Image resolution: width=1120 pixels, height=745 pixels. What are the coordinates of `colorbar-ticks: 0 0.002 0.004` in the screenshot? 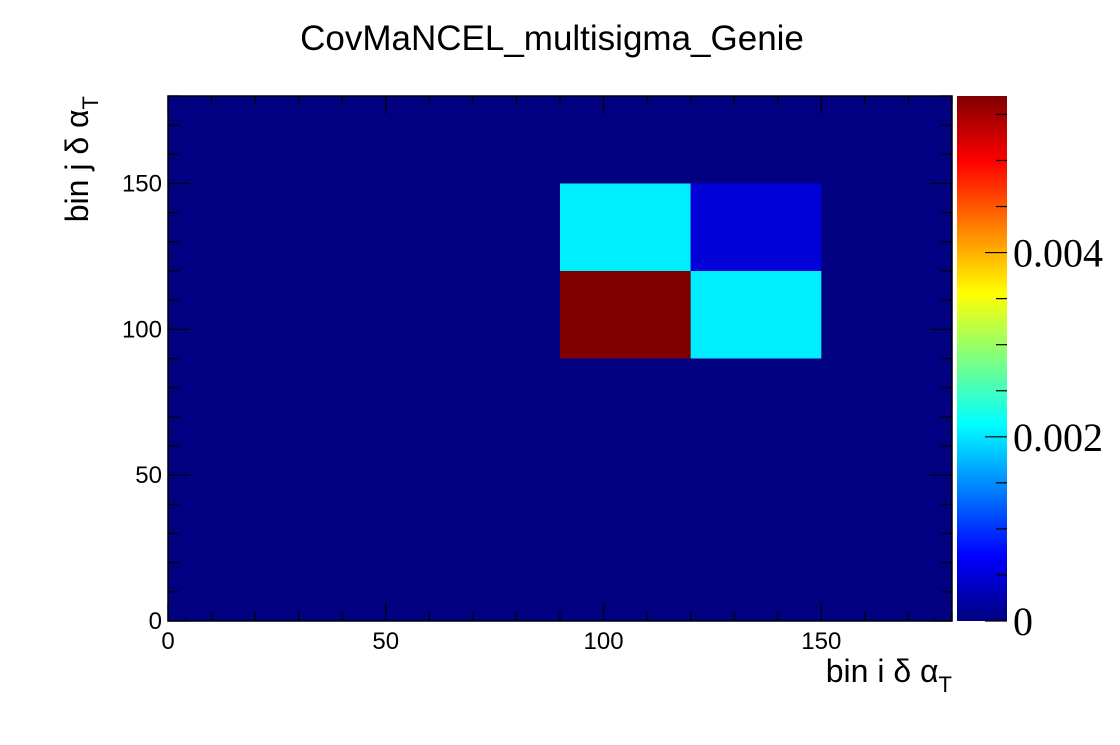 It's located at (1044, 378).